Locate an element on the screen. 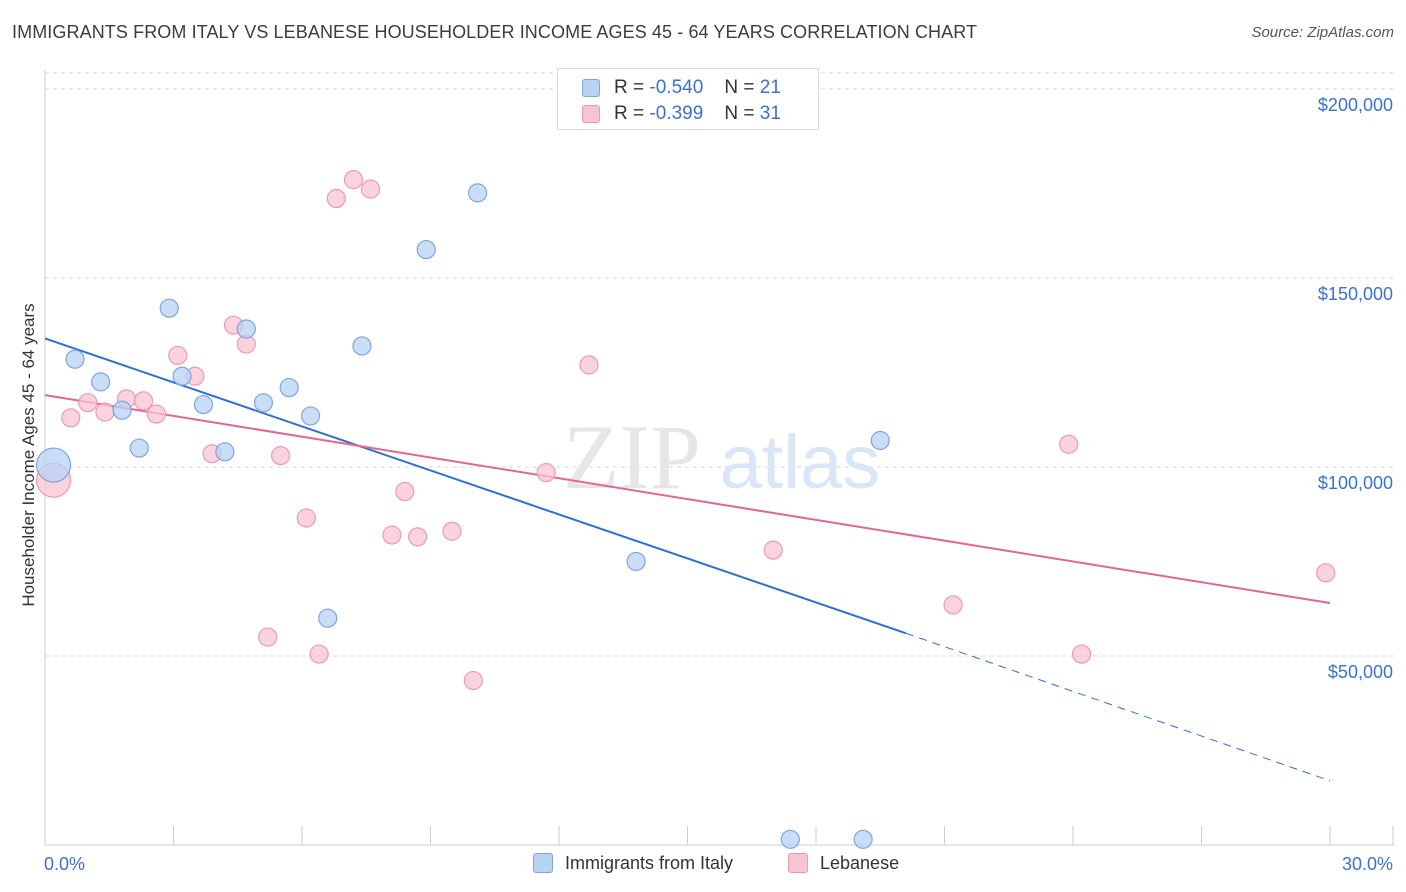 The height and width of the screenshot is (892, 1406). y-tick-label: $50,000 is located at coordinates (1360, 672).